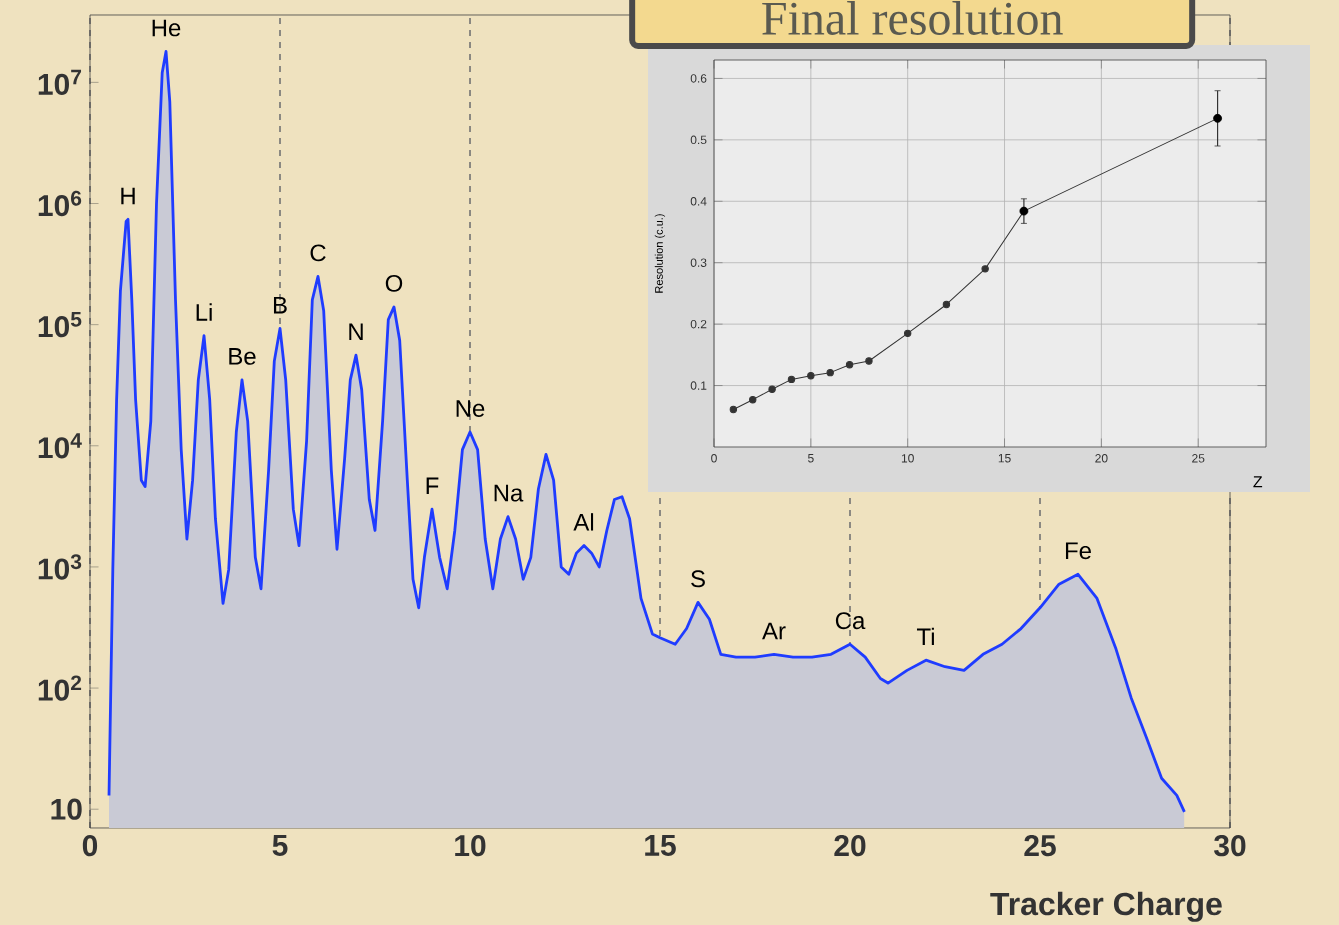 The height and width of the screenshot is (925, 1339). I want to click on y-tick-label: 0.1, so click(698, 385).